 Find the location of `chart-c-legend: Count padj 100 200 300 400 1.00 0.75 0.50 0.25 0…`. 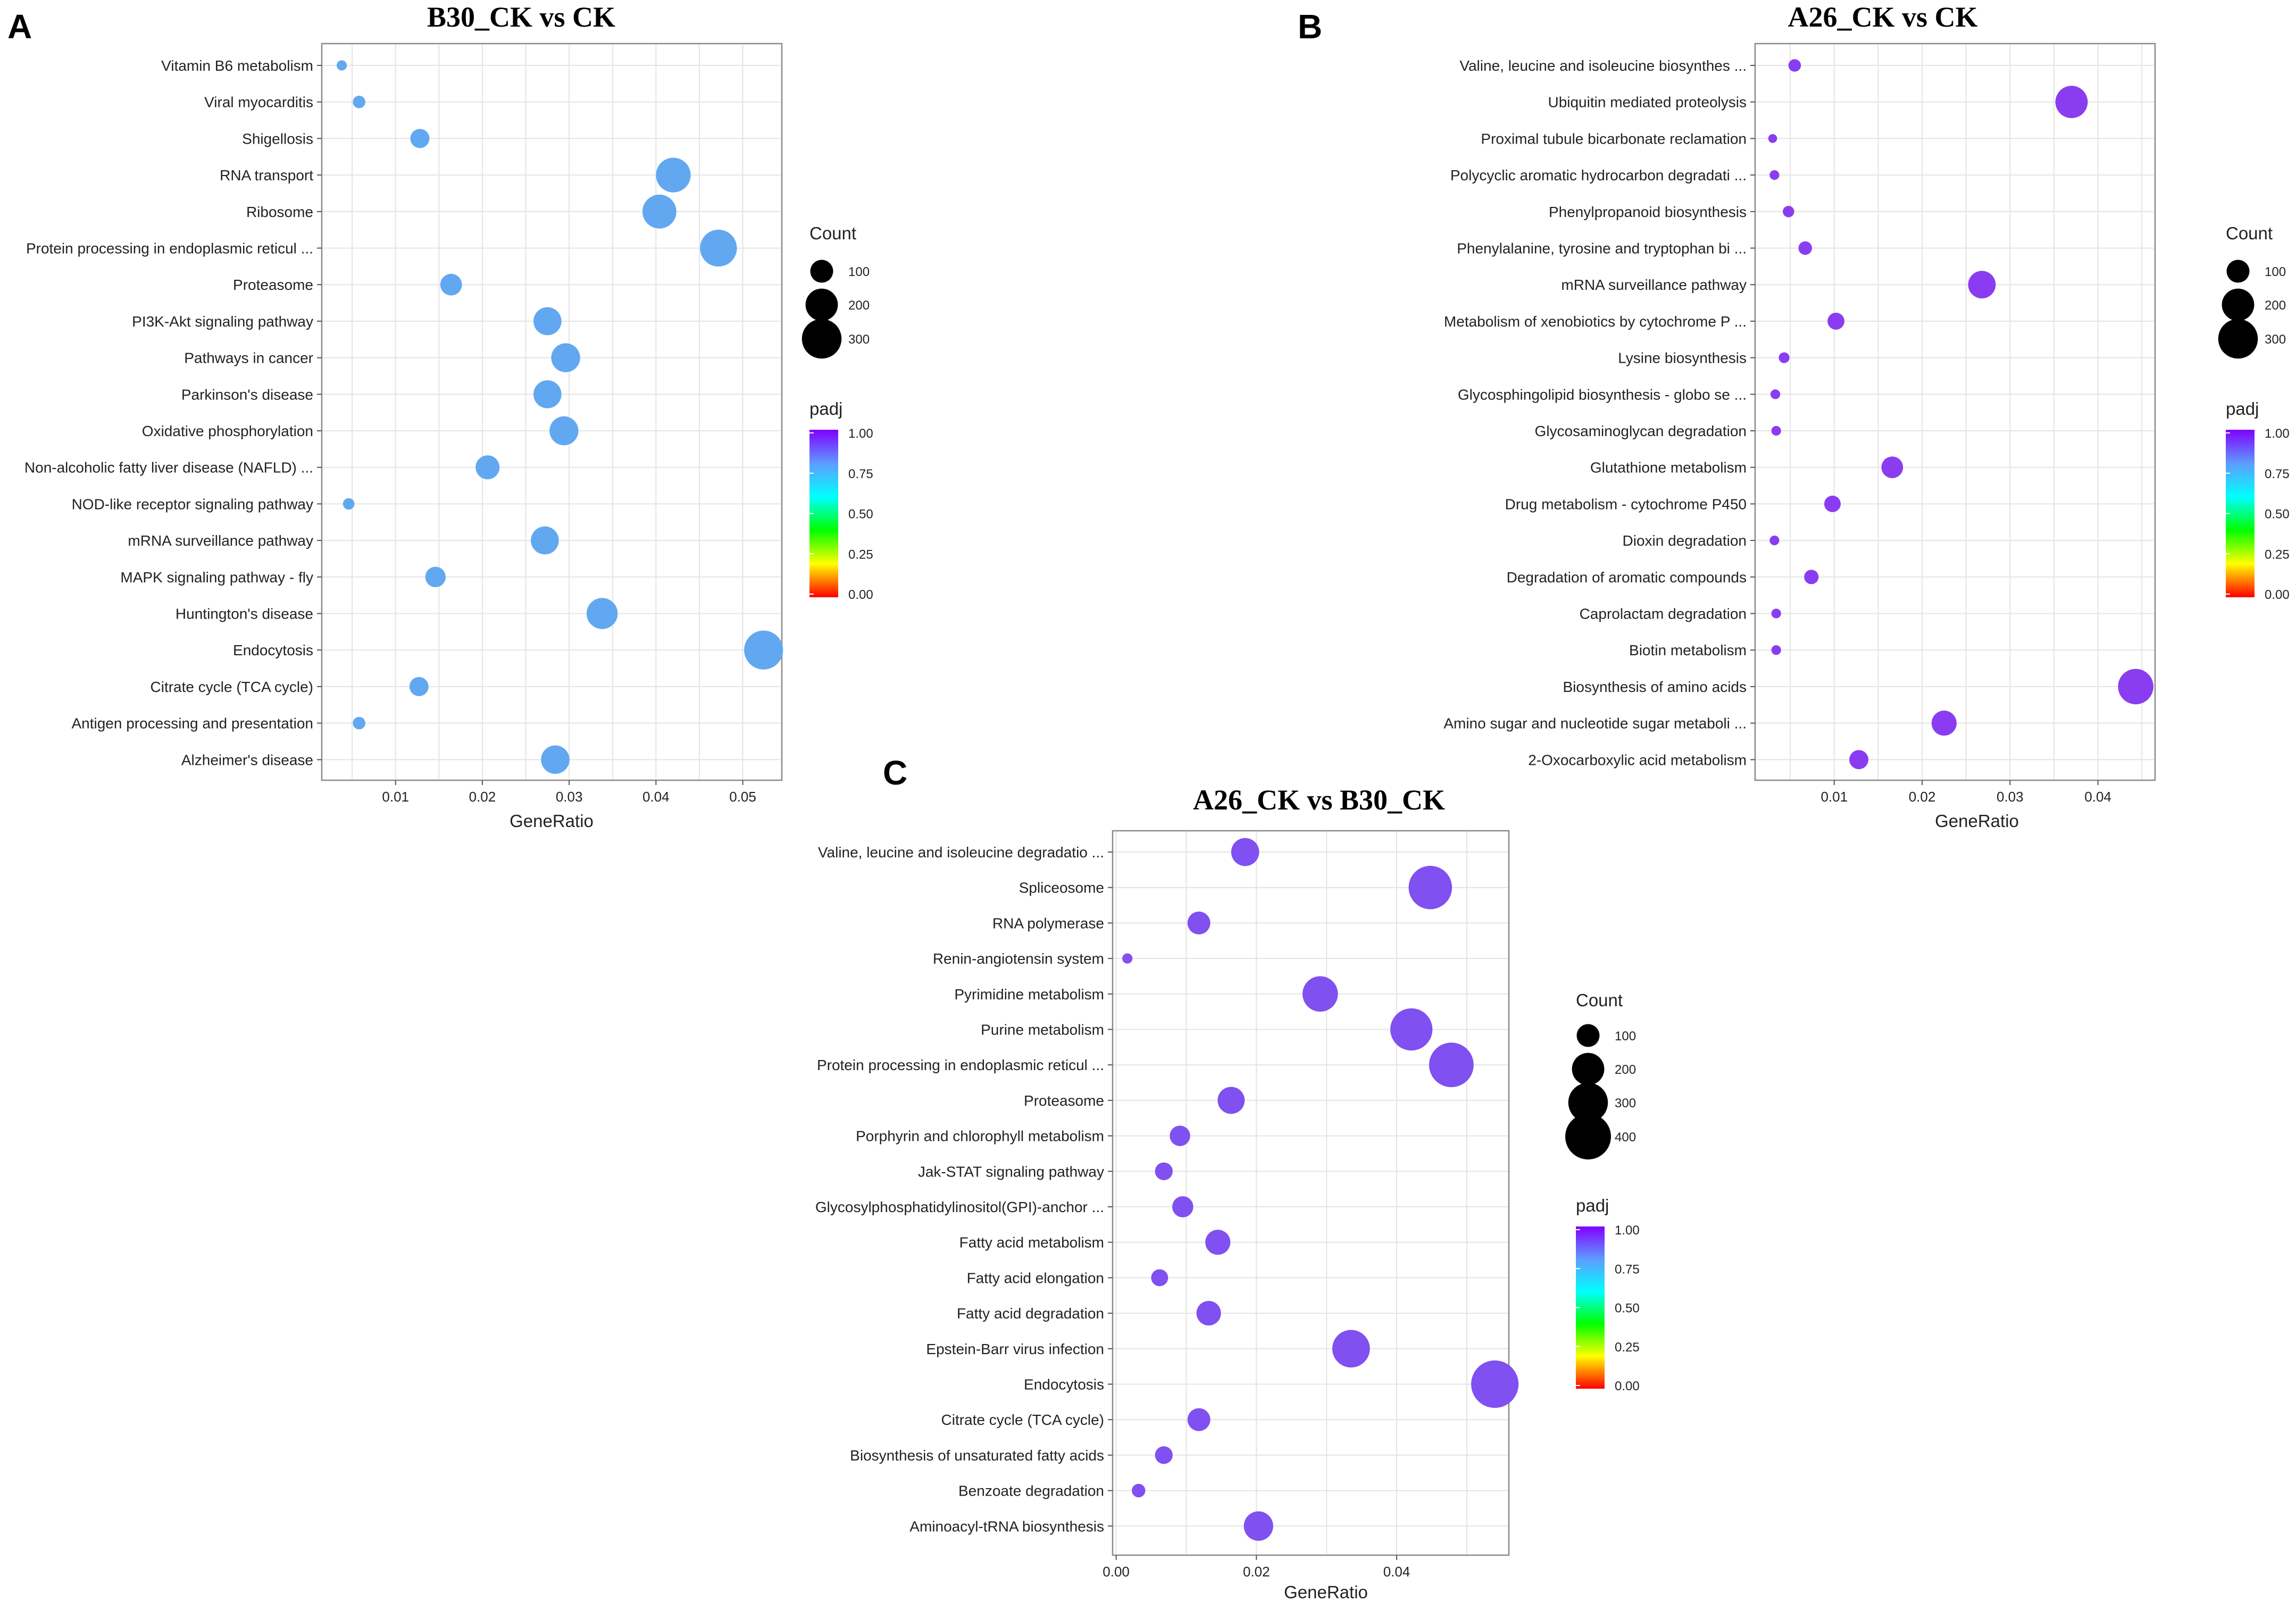

chart-c-legend: Count padj 100 200 300 400 1.00 0.75 0.50 0.25 0… is located at coordinates (1602, 1191).